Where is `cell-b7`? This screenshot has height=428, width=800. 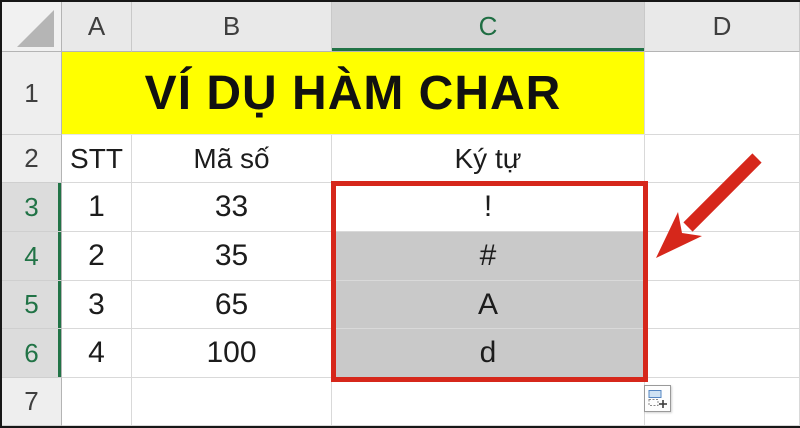
cell-b7 is located at coordinates (232, 402).